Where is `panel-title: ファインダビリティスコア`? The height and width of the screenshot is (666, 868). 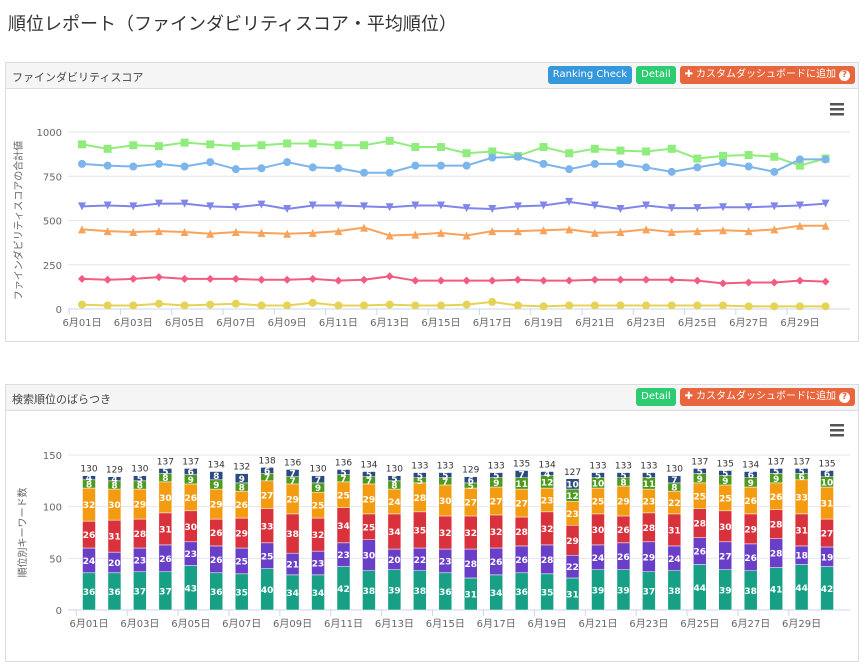 panel-title: ファインダビリティスコア is located at coordinates (78, 77).